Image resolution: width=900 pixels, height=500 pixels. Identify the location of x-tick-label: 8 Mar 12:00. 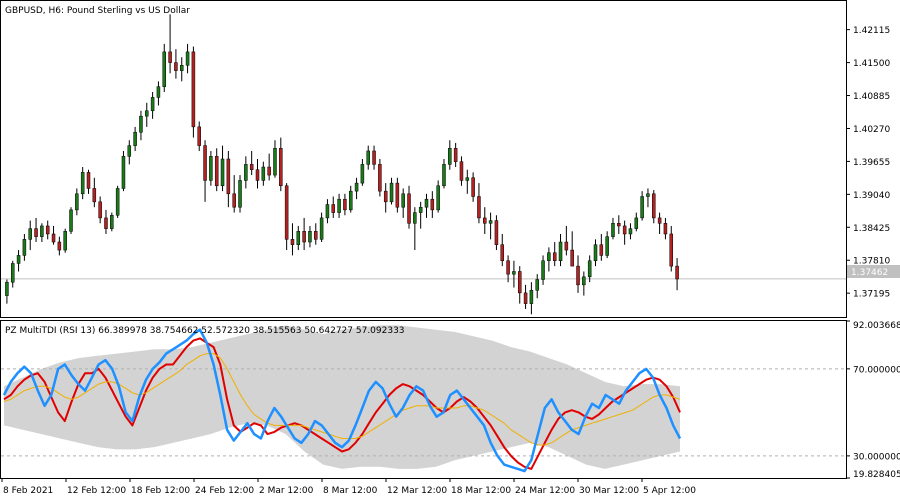
(350, 491).